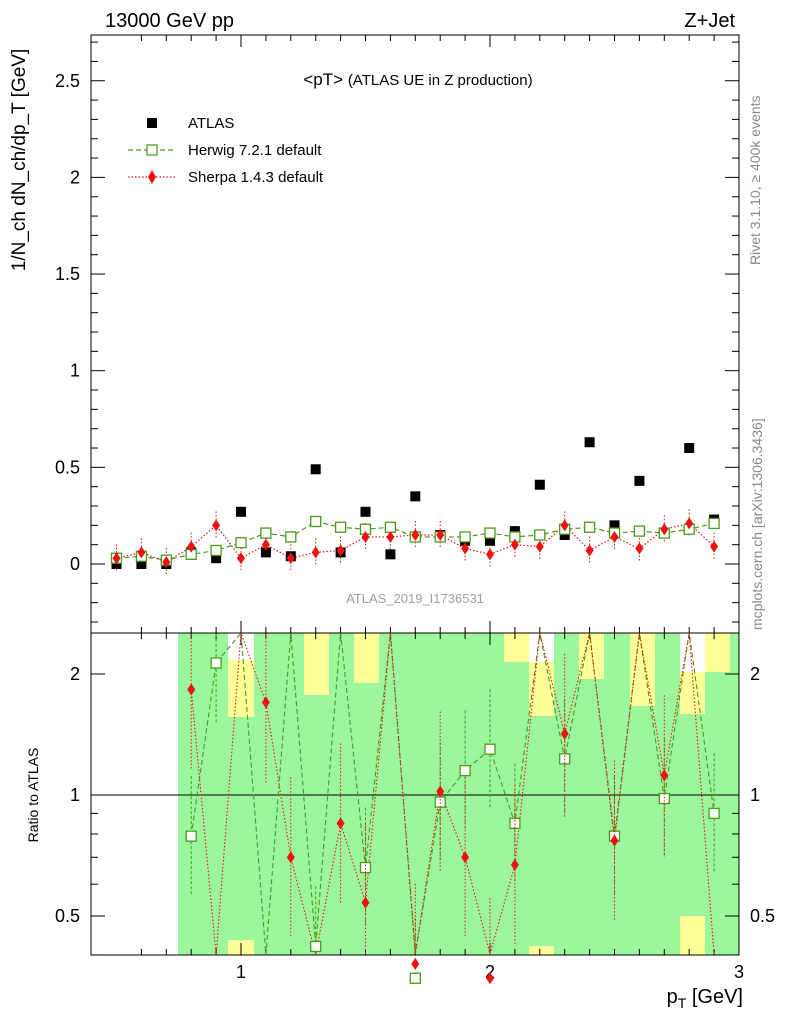  What do you see at coordinates (762, 916) in the screenshot?
I see `y-ratio-tick-label-right: 0.5` at bounding box center [762, 916].